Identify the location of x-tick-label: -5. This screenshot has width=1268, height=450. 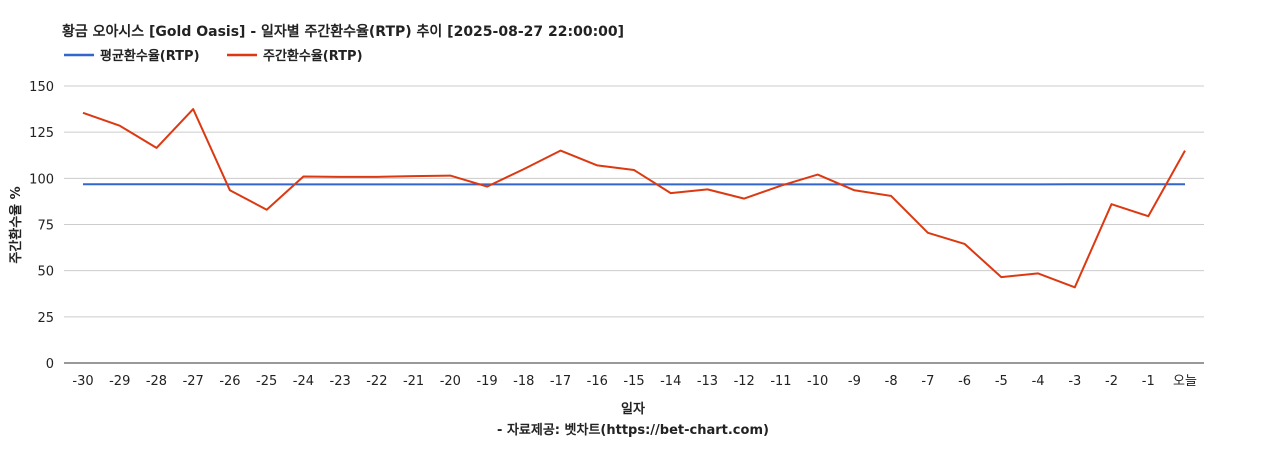
(1001, 381).